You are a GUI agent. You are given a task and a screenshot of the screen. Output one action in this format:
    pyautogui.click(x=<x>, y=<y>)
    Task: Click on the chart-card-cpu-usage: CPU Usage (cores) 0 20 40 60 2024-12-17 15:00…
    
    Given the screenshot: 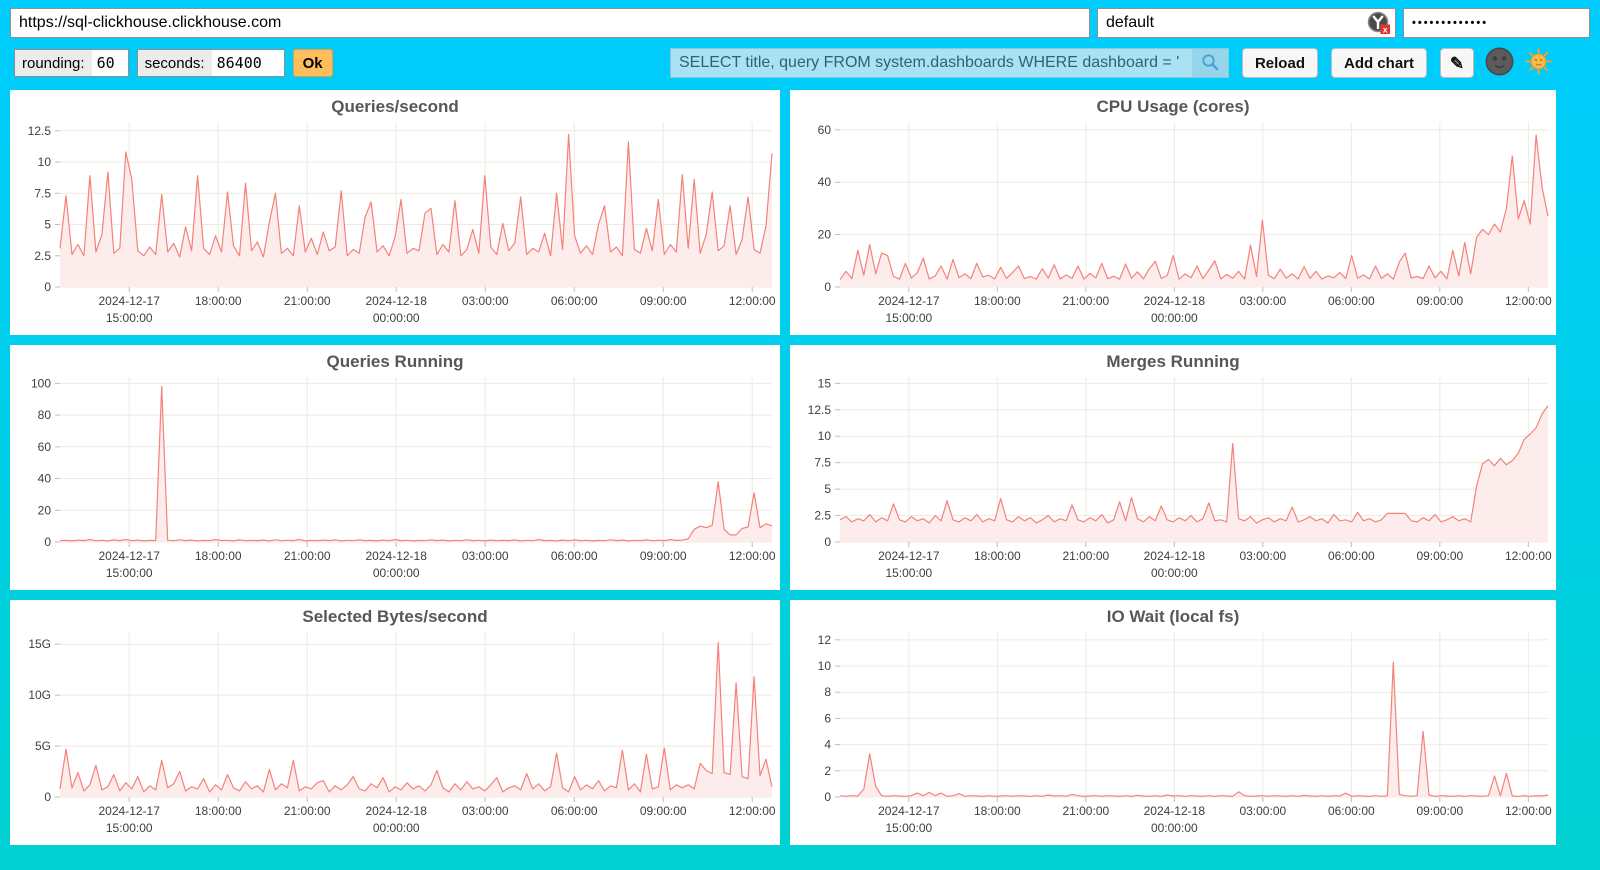 What is the action you would take?
    pyautogui.click(x=1173, y=212)
    